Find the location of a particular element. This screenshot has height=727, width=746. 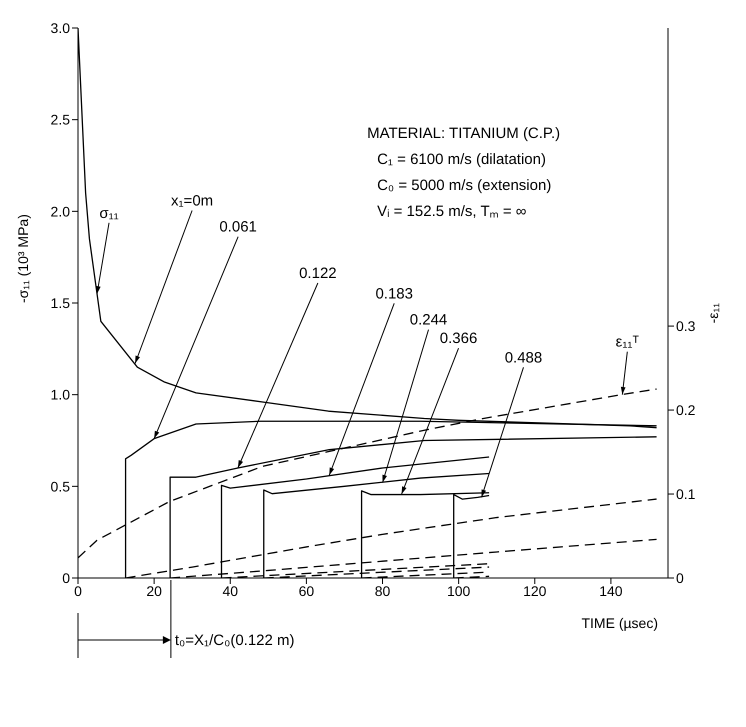

y-tick-label: 2.0 is located at coordinates (60, 211).